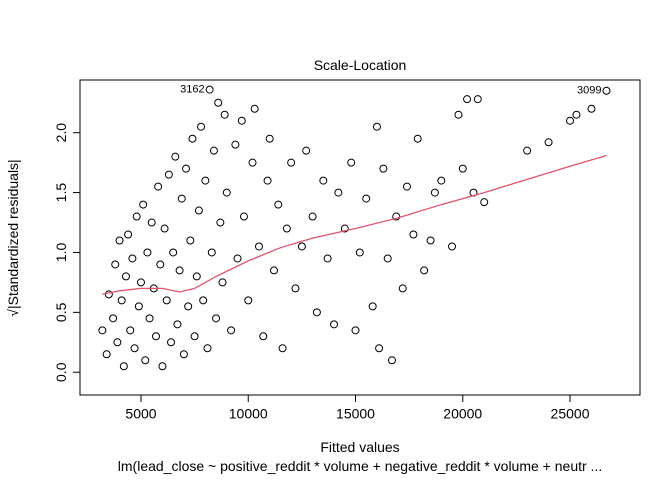  What do you see at coordinates (360, 65) in the screenshot?
I see `chart-title: Scale-Location` at bounding box center [360, 65].